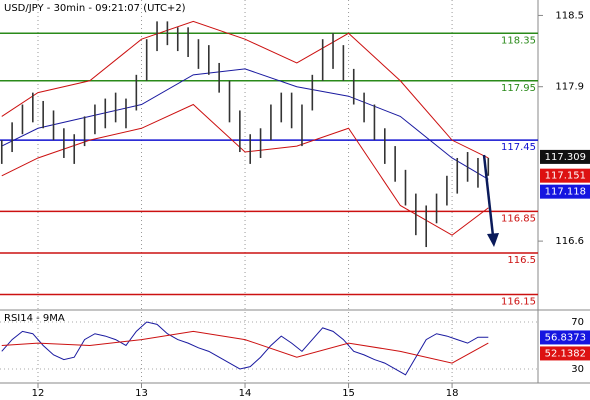  Describe the element at coordinates (348, 393) in the screenshot. I see `x-tick-label: 15` at that location.